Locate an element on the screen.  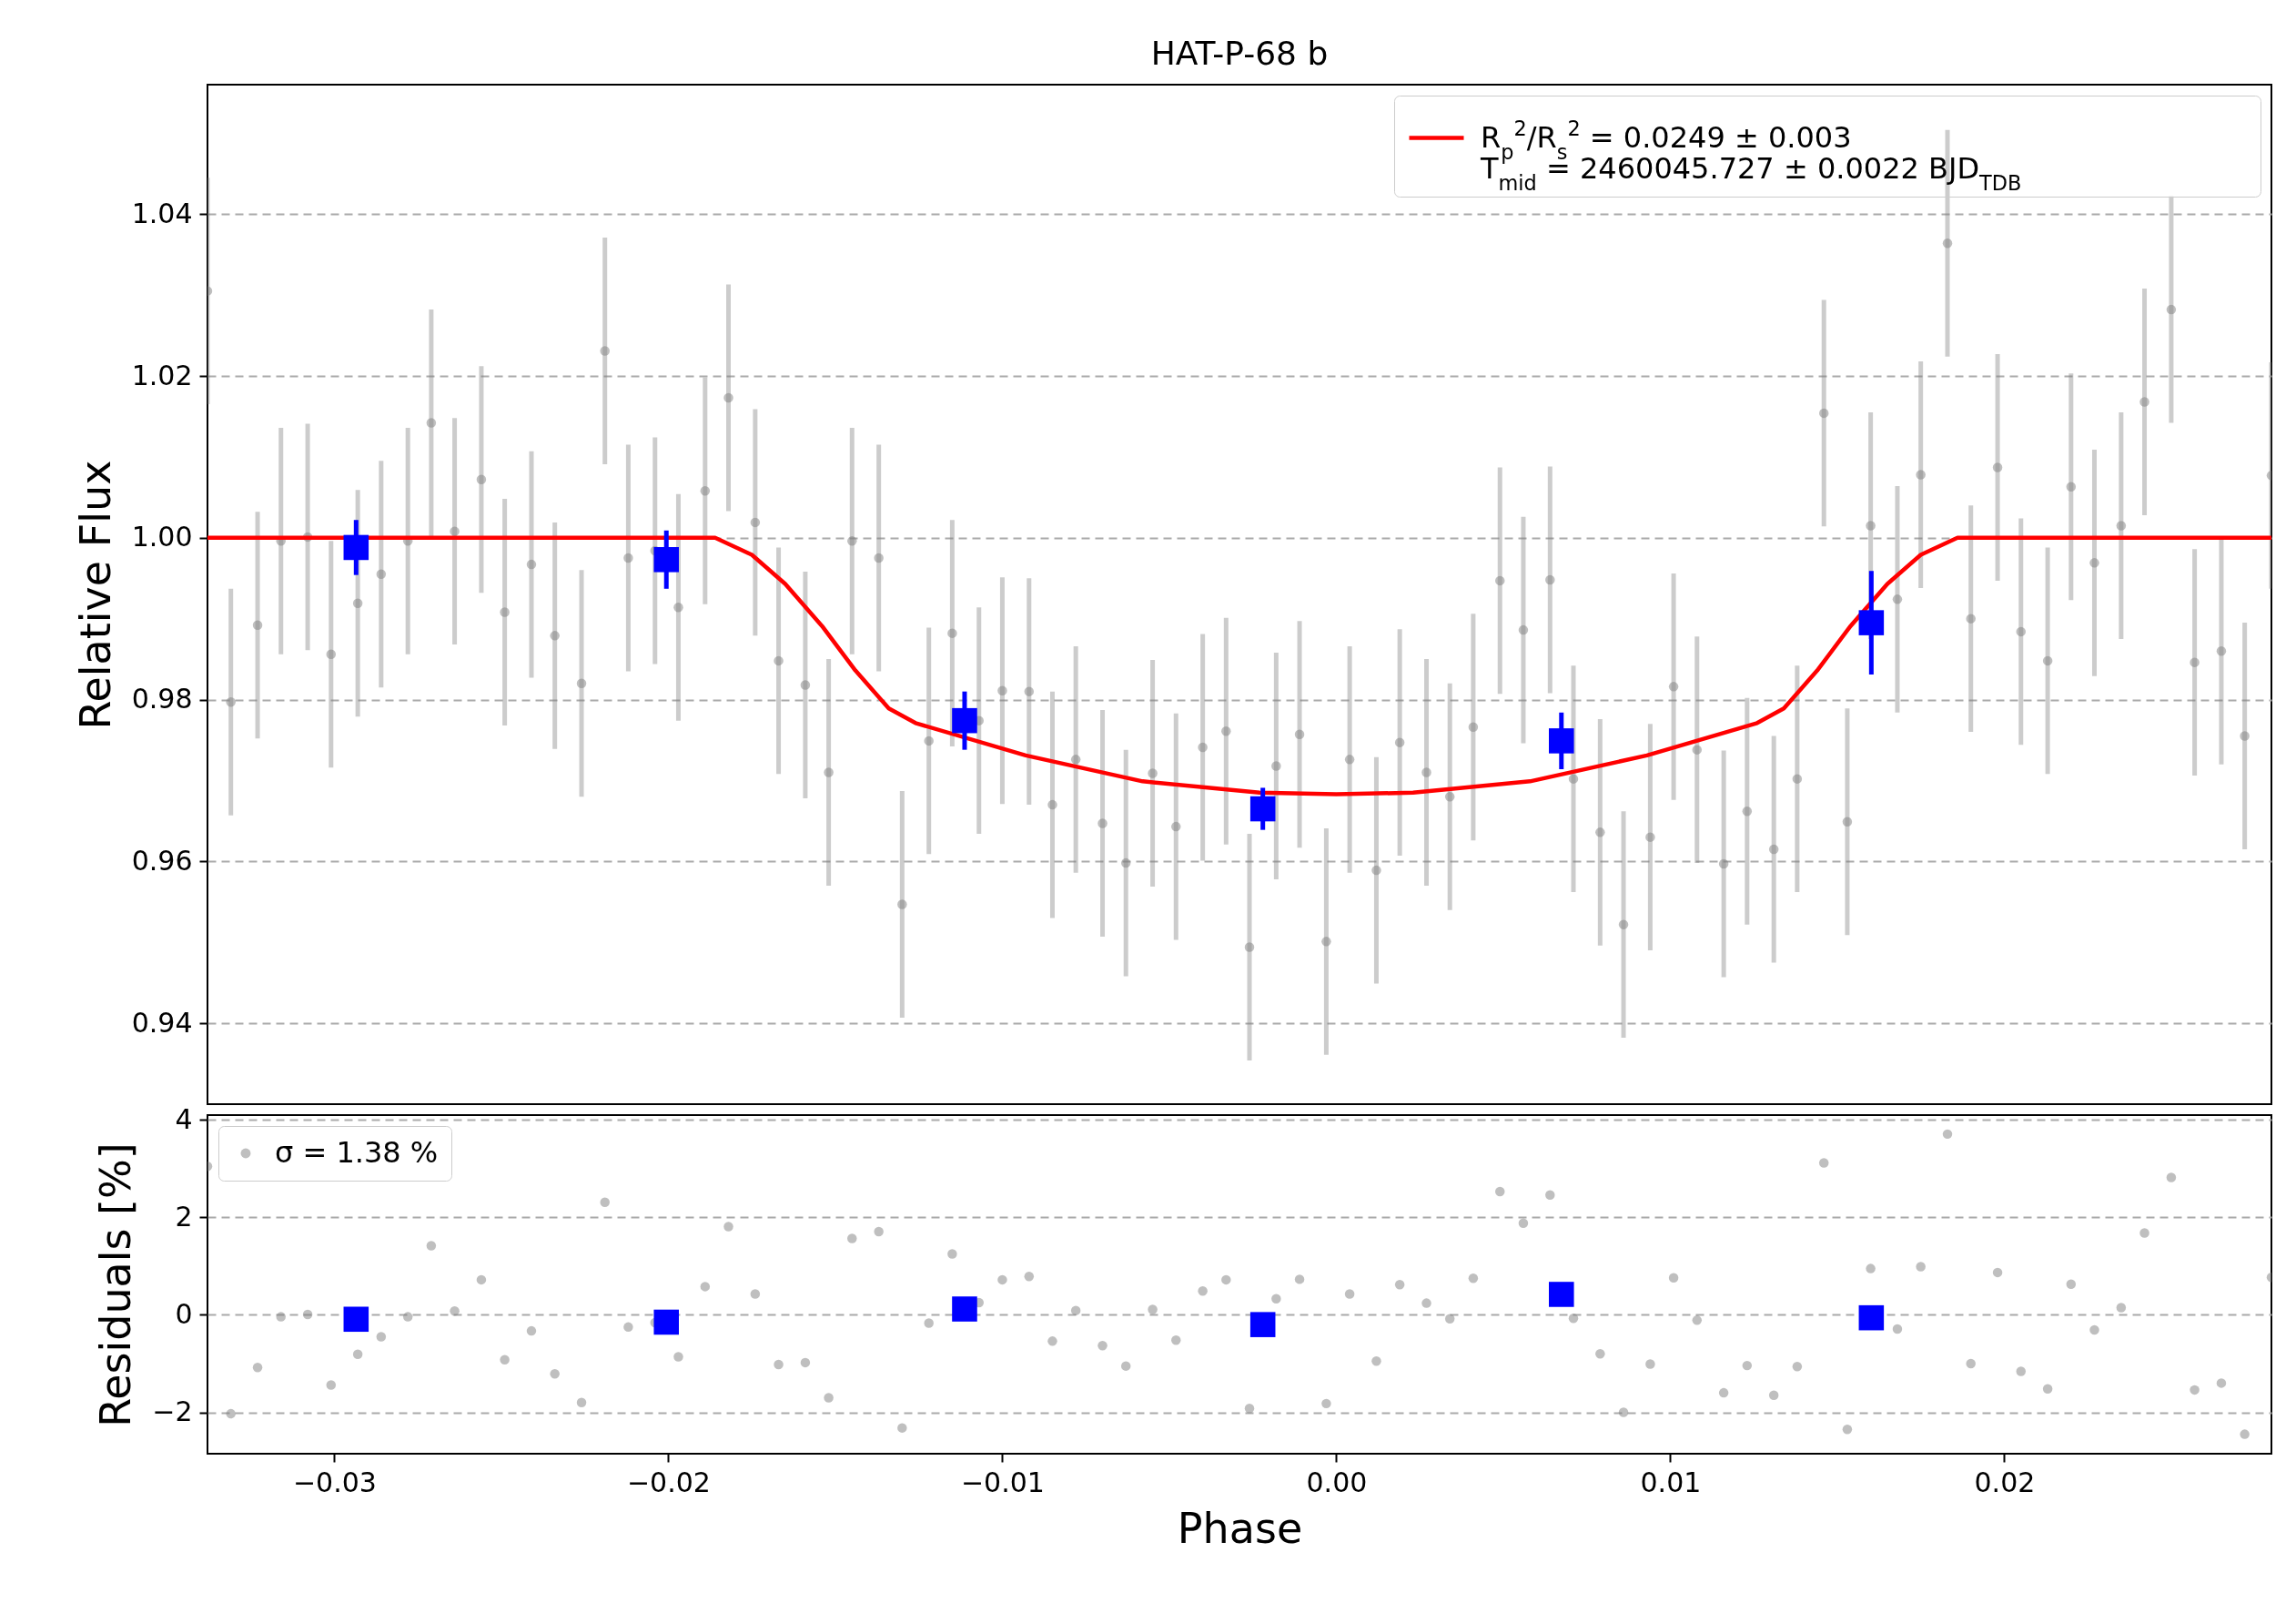
chart-title: HAT-P-68 b is located at coordinates (1239, 53).